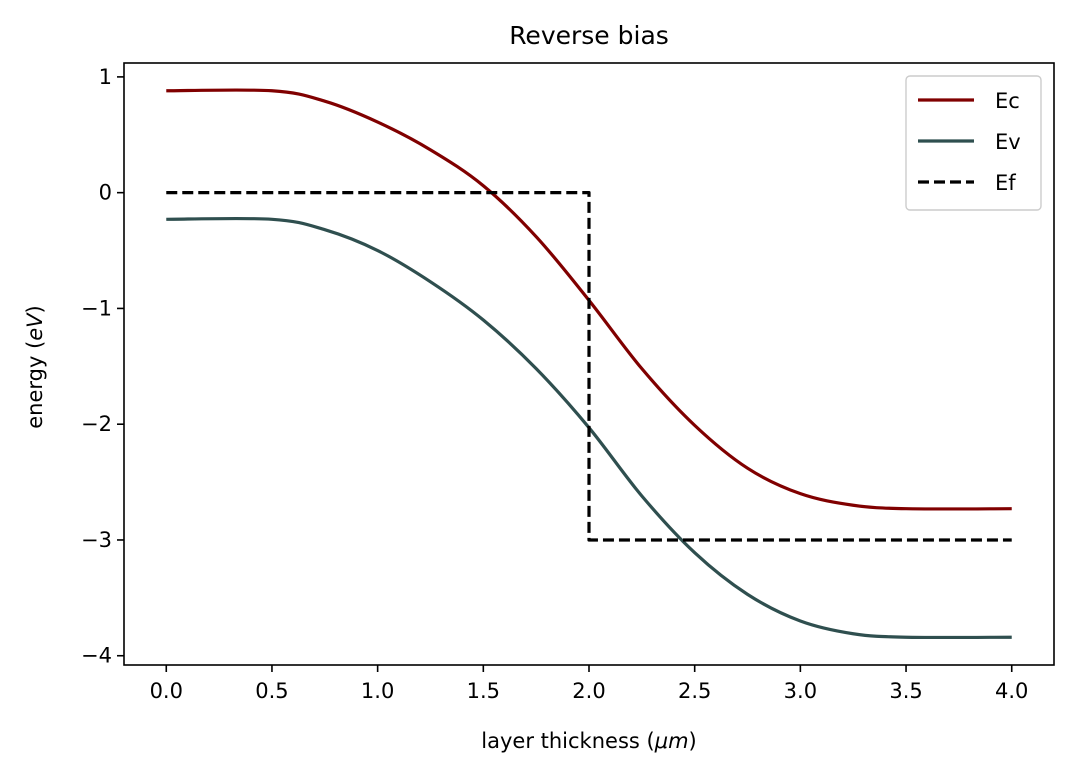 The height and width of the screenshot is (777, 1073). What do you see at coordinates (166, 691) in the screenshot?
I see `x-tick-label: 0.0` at bounding box center [166, 691].